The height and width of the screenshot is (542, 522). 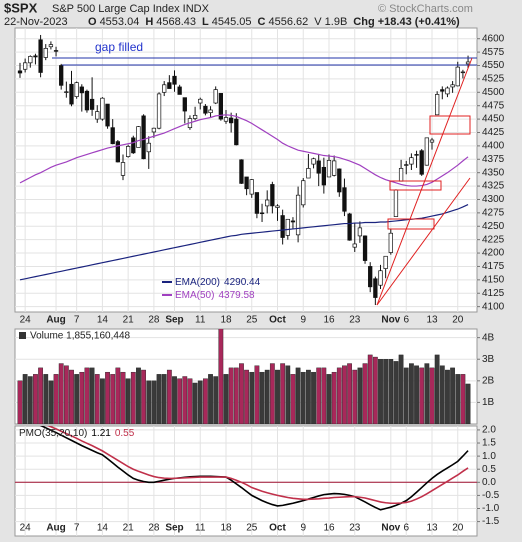 I want to click on legend-name: EMA(200), so click(x=197, y=282).